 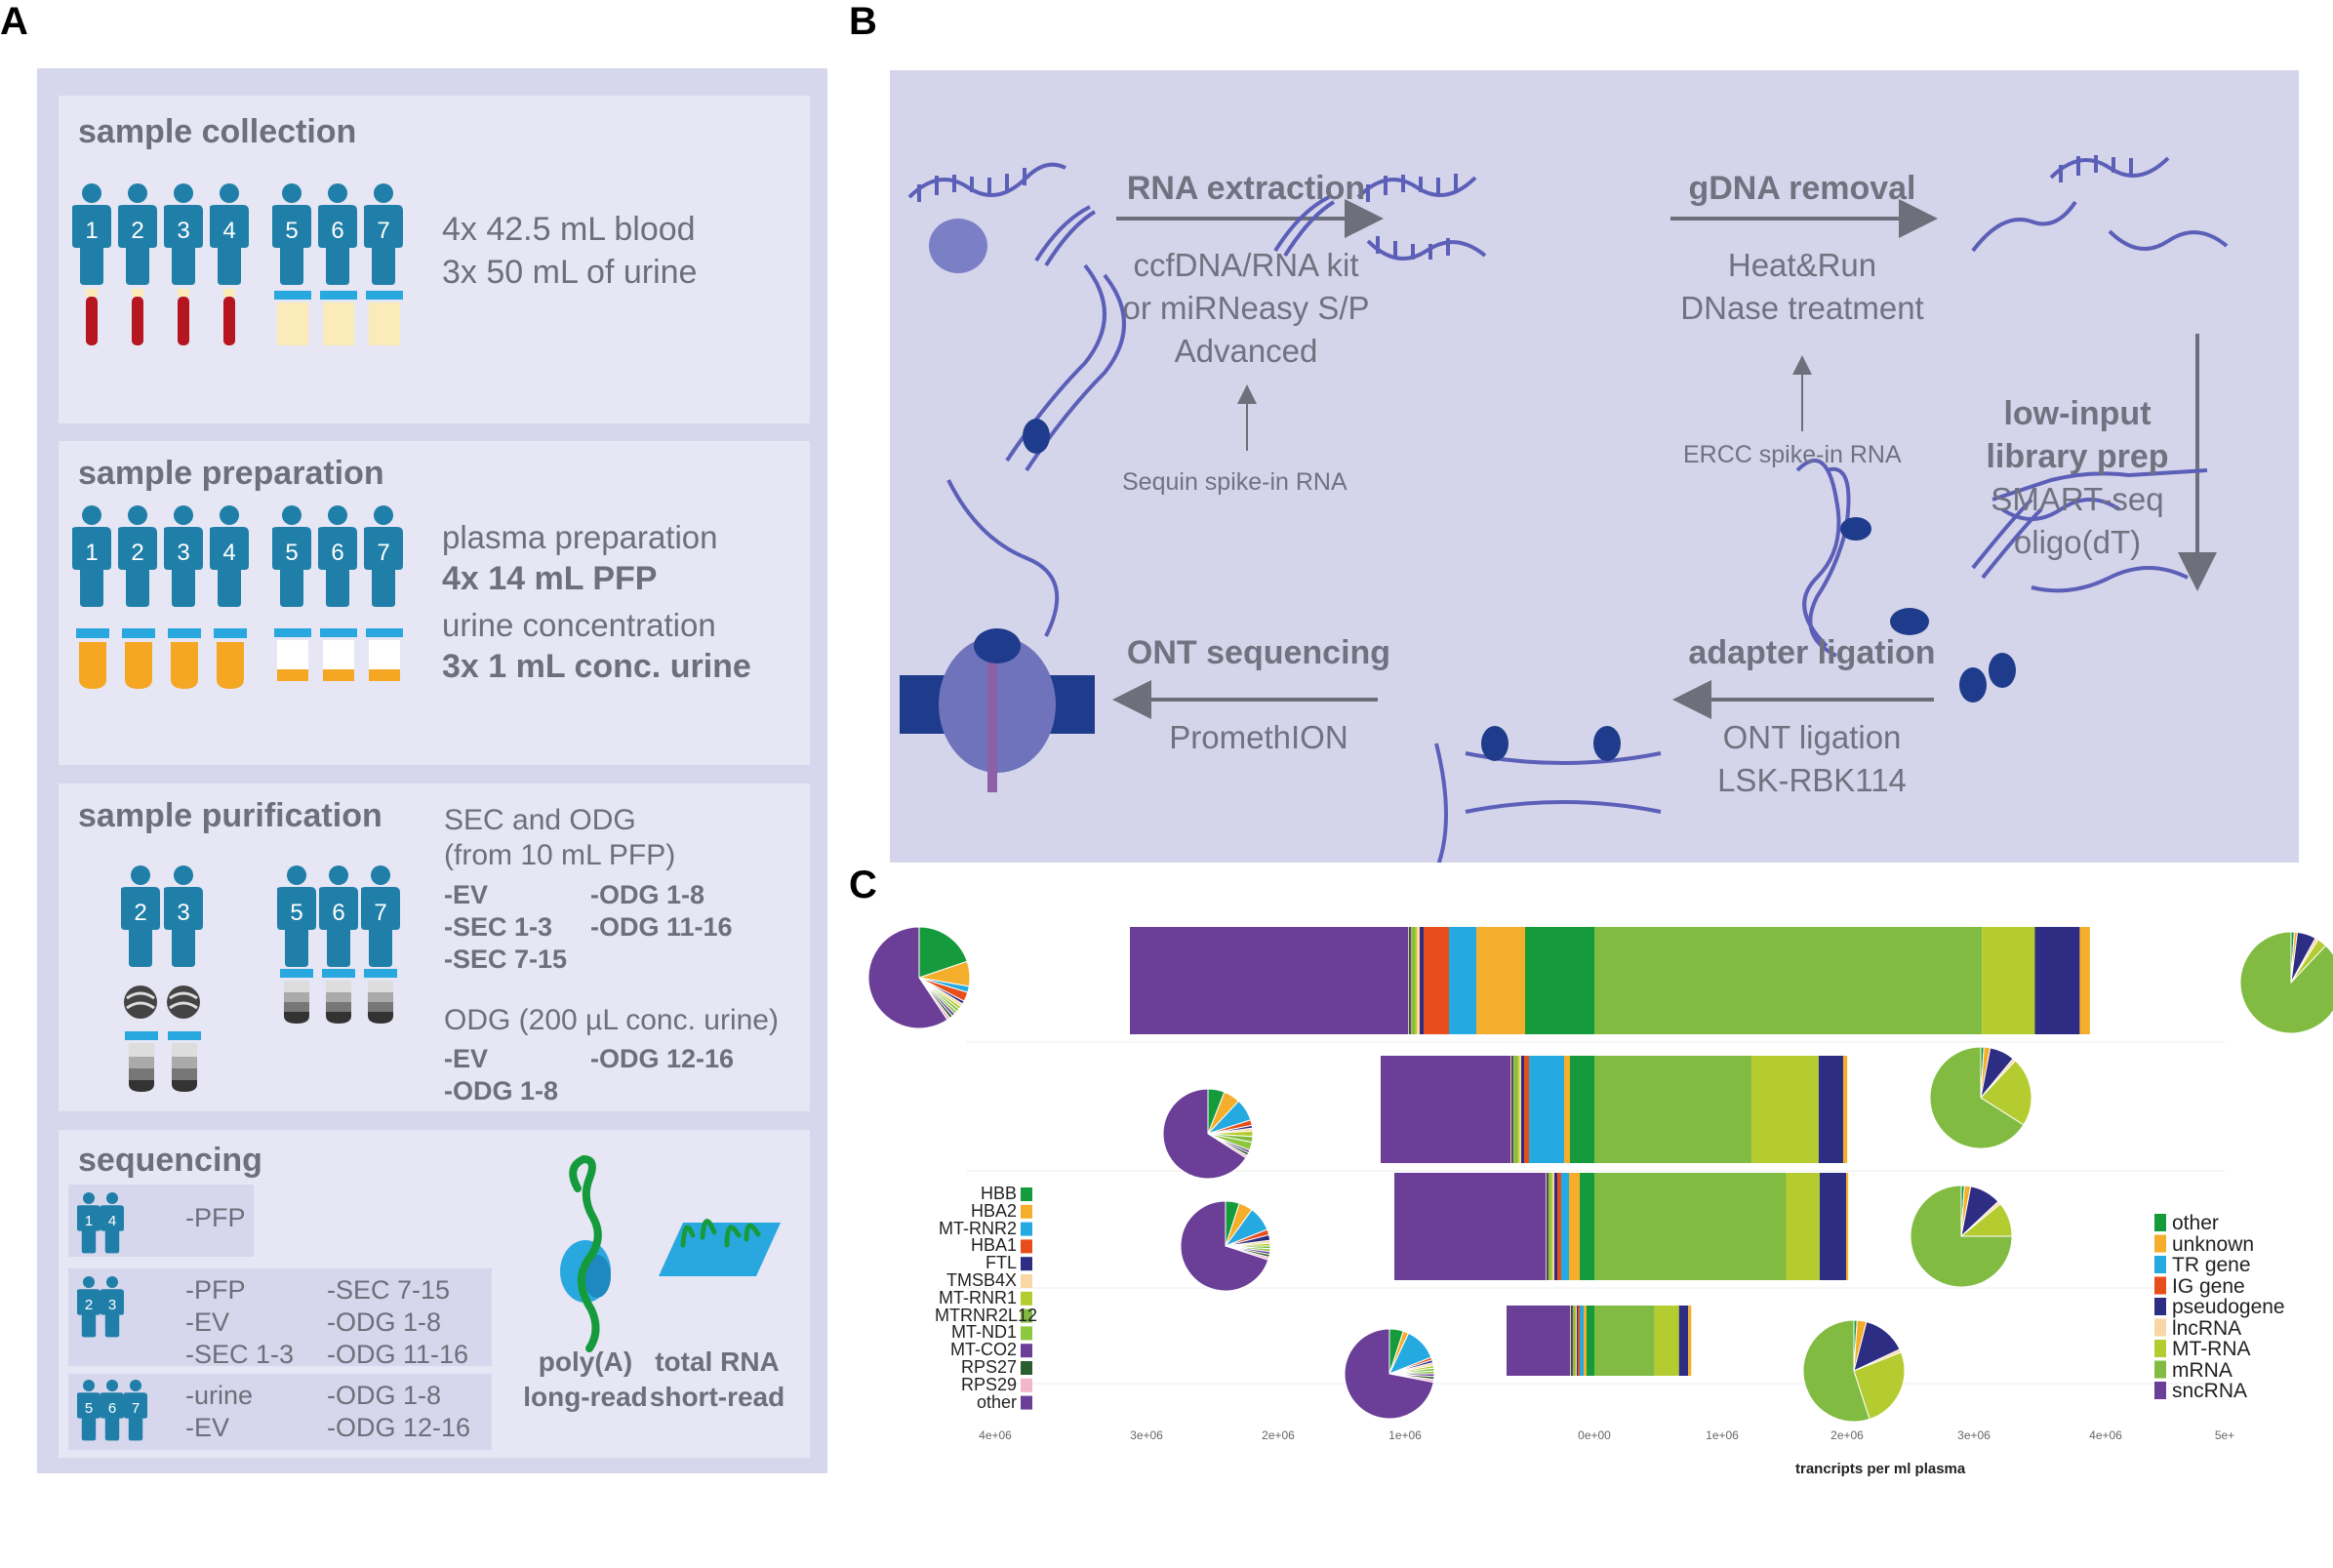 I want to click on biotype-legend-item: other, so click(x=2195, y=1223).